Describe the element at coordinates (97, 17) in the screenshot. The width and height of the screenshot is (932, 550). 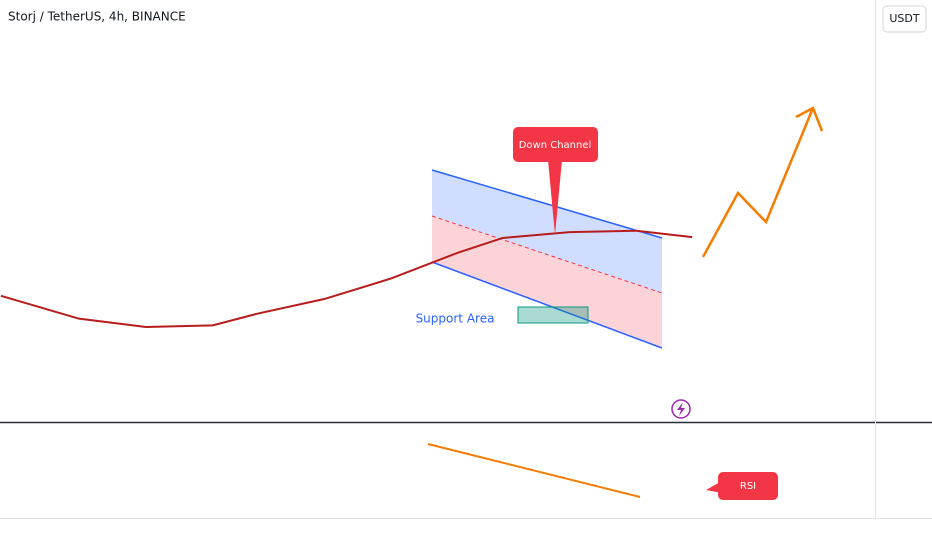
I see `chart-title: Storj / TetherUS, 4h, BINANCE` at that location.